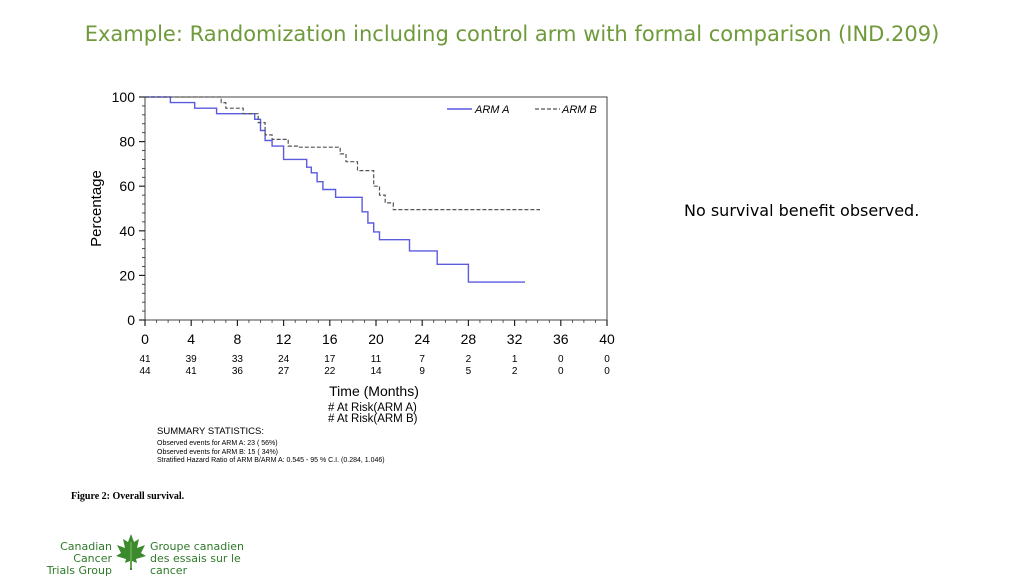 This screenshot has height=577, width=1024. Describe the element at coordinates (515, 371) in the screenshot. I see `at-risk-arm-b-value: 2` at that location.